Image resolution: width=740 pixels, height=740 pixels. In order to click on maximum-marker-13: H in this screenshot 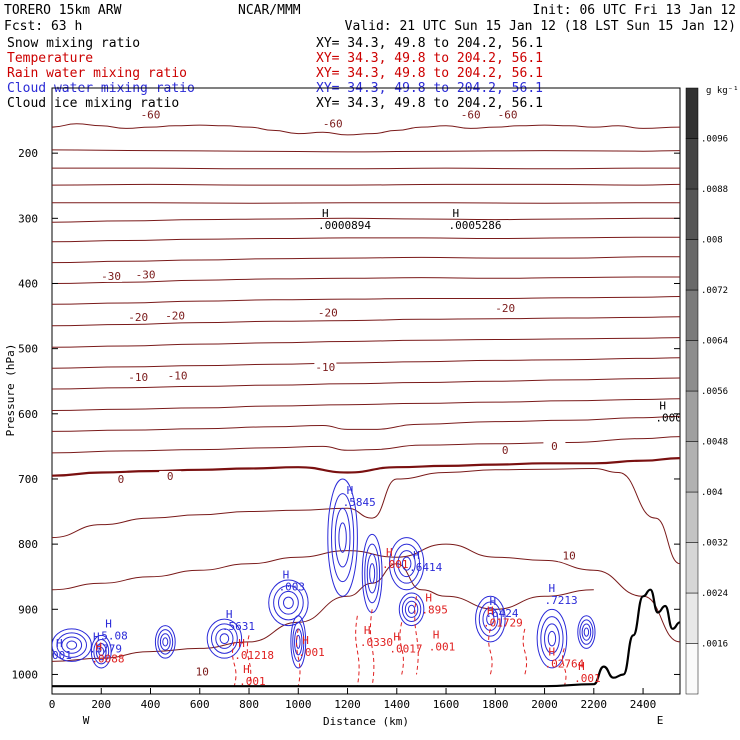, I will do `click(428, 598)`.